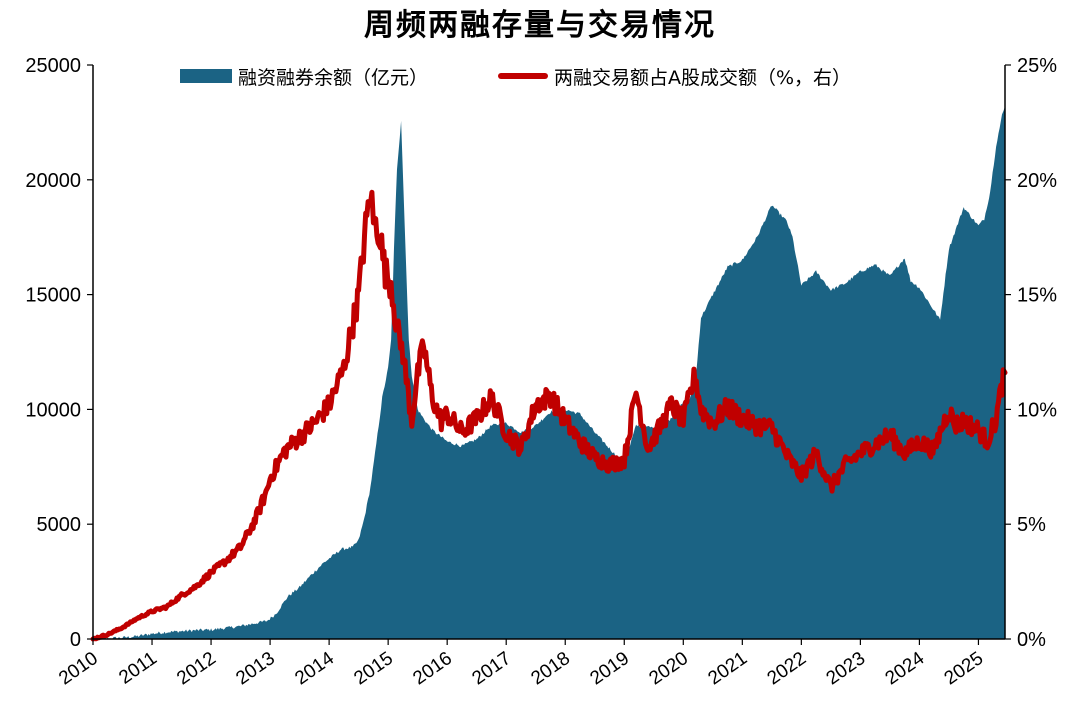 Image resolution: width=1080 pixels, height=710 pixels. What do you see at coordinates (491, 668) in the screenshot?
I see `x-tick-label: 2017` at bounding box center [491, 668].